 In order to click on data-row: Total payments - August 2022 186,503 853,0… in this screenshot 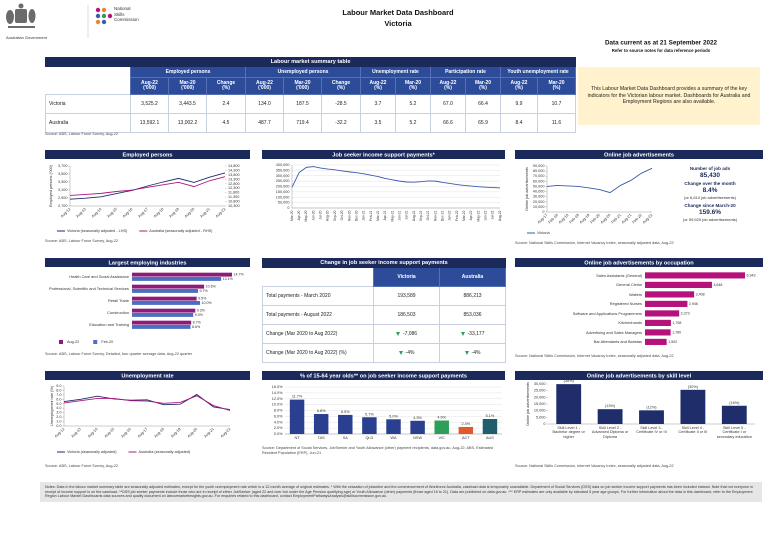, I will do `click(384, 315)`.